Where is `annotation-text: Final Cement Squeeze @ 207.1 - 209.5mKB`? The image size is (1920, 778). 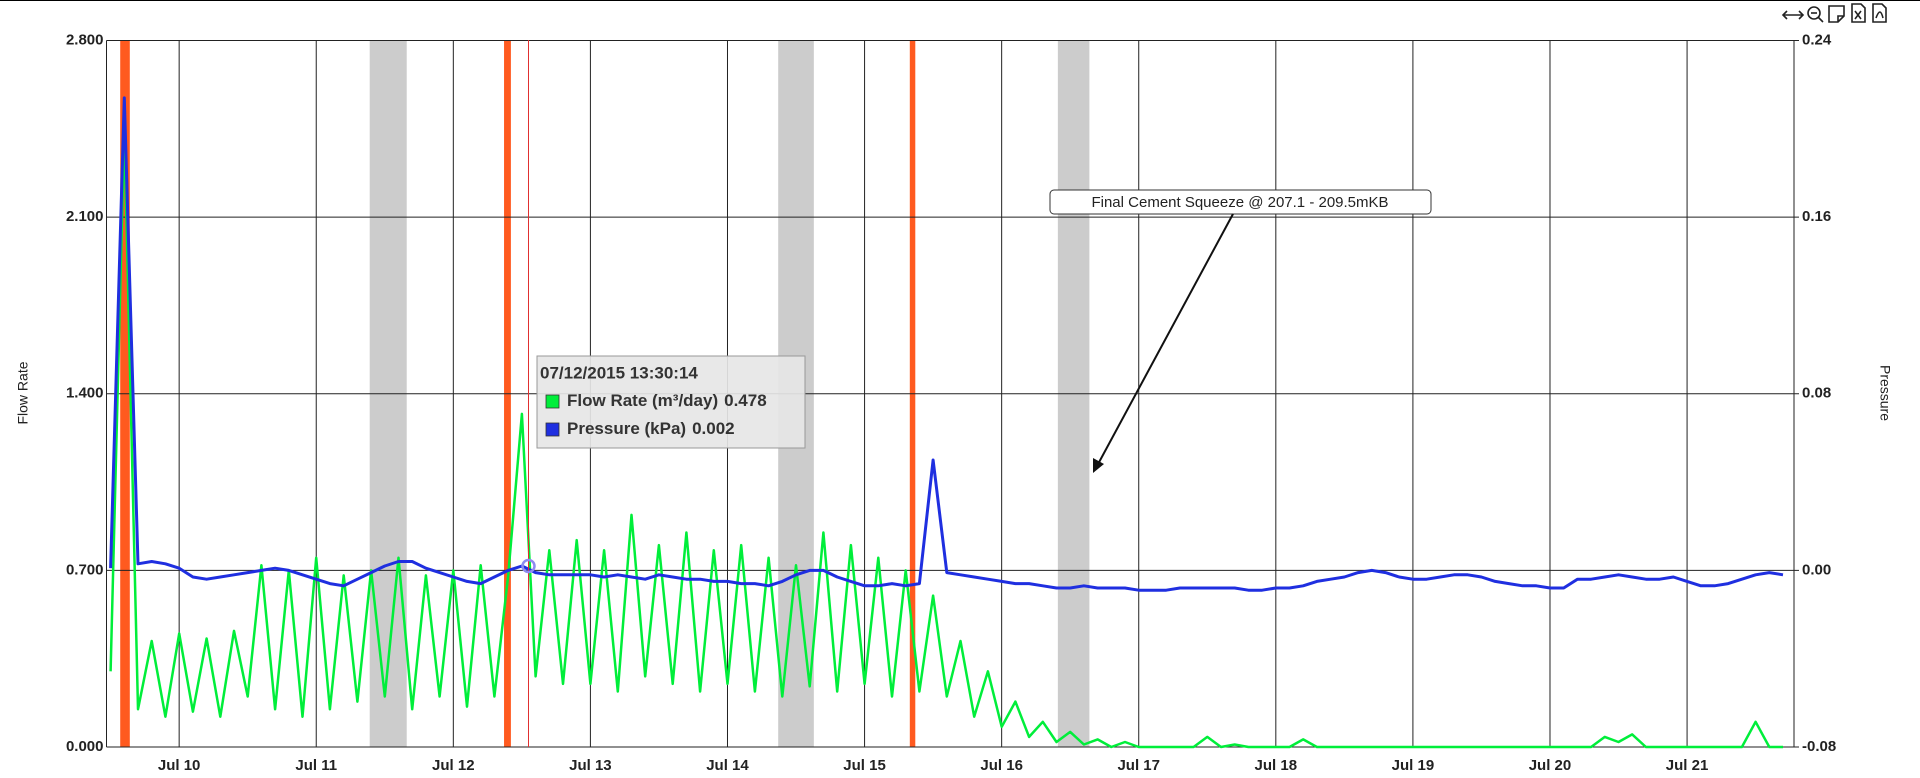 annotation-text: Final Cement Squeeze @ 207.1 - 209.5mKB is located at coordinates (1239, 202).